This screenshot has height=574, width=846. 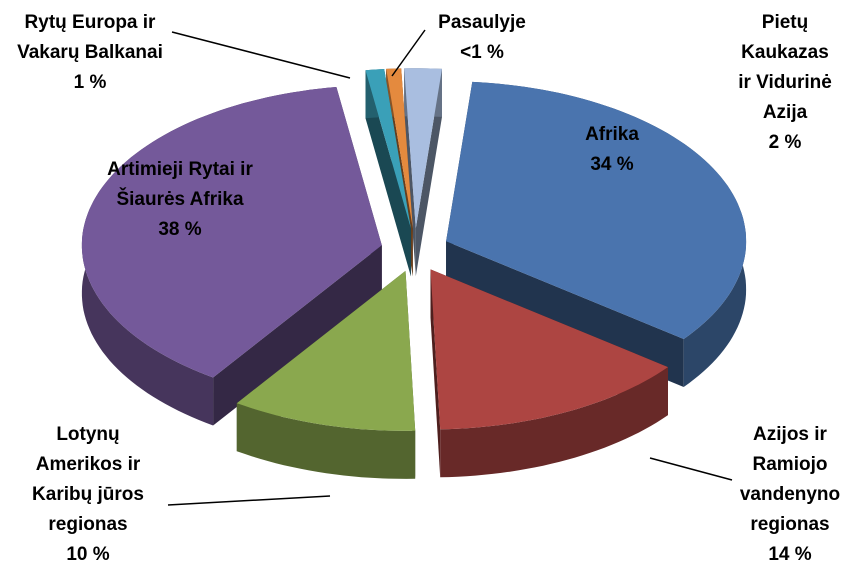 I want to click on value-label: 2 %, so click(x=785, y=142).